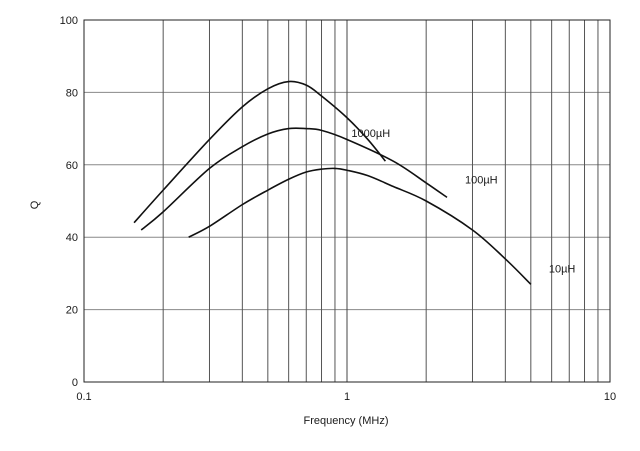  What do you see at coordinates (347, 397) in the screenshot?
I see `x-tick-label: 1` at bounding box center [347, 397].